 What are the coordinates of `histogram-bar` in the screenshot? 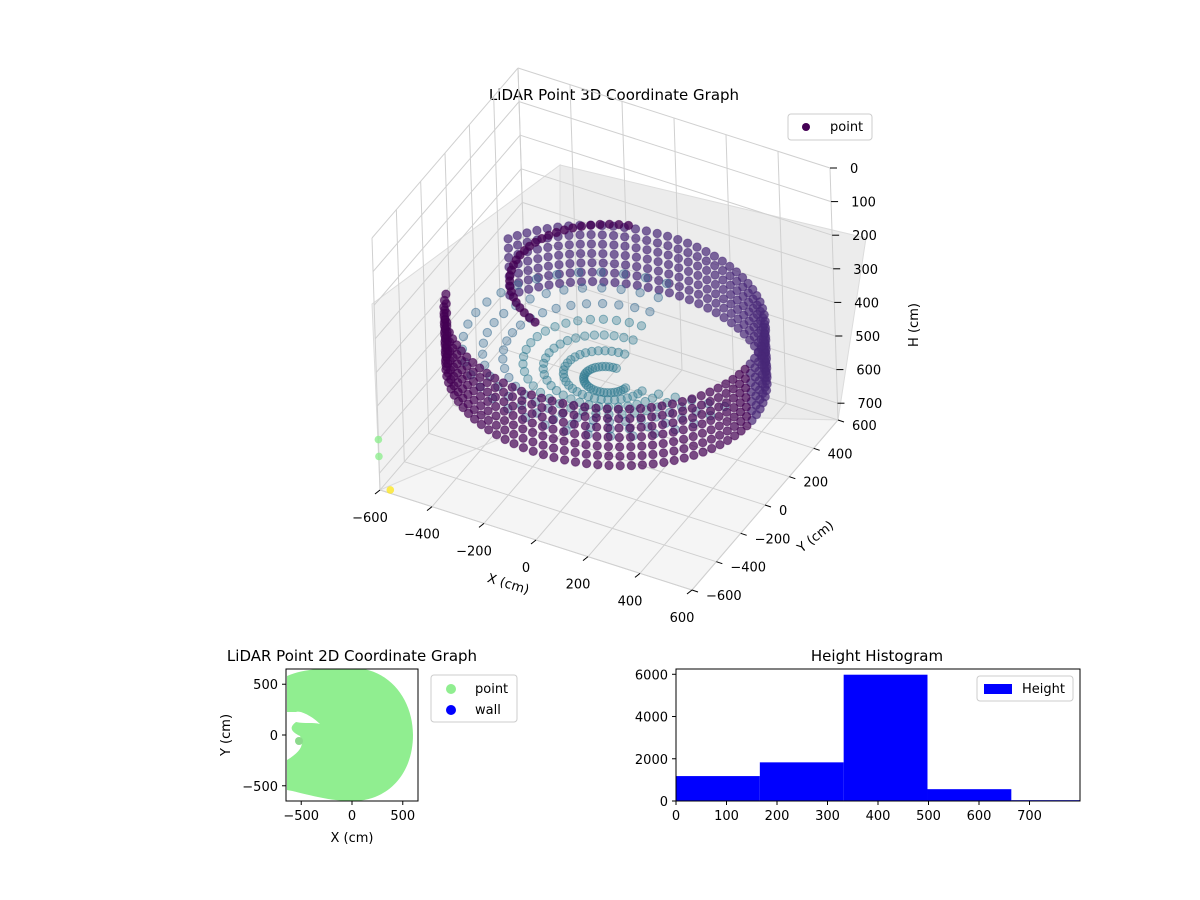 It's located at (969, 795).